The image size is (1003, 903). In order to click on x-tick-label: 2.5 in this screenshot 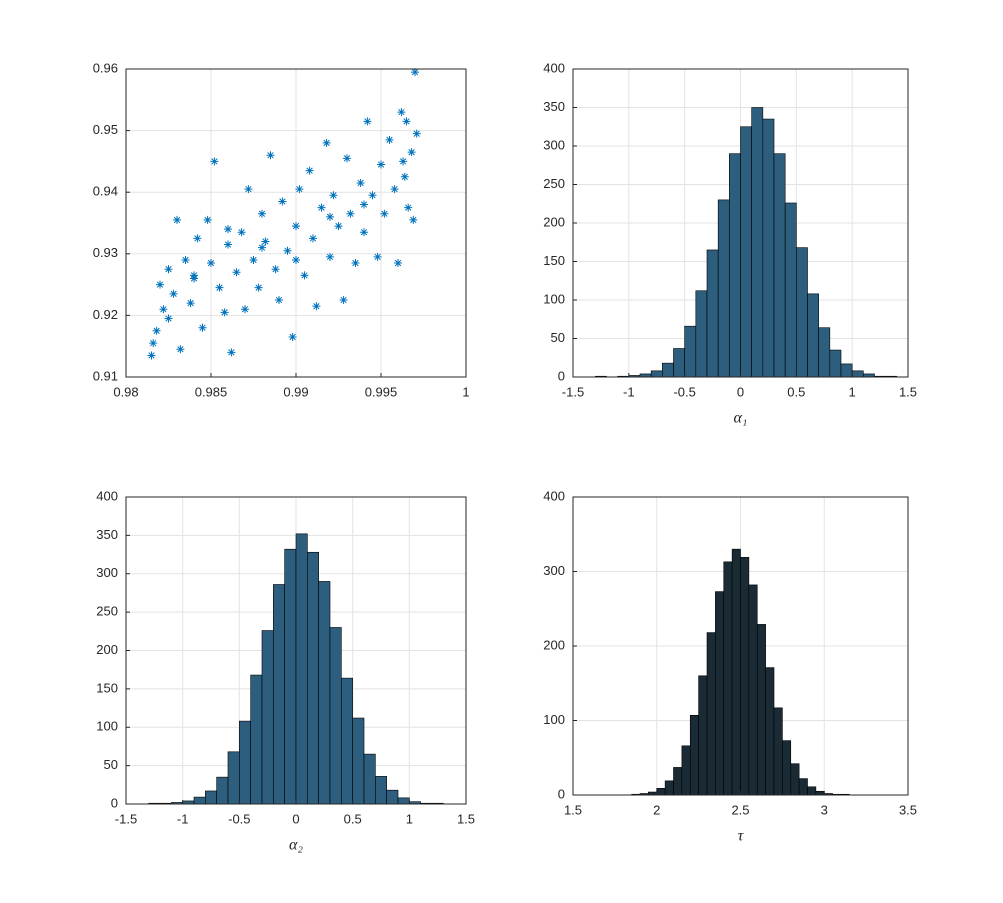, I will do `click(740, 809)`.